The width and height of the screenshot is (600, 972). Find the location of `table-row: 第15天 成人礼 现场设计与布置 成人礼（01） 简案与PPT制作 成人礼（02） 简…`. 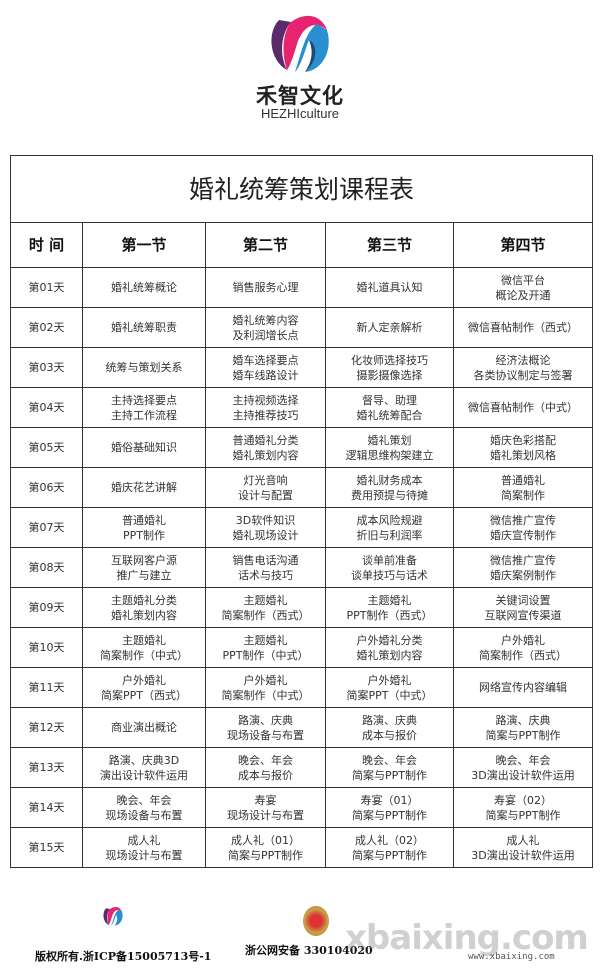

table-row: 第15天 成人礼 现场设计与布置 成人礼（01） 简案与PPT制作 成人礼（02） 简… is located at coordinates (301, 847).